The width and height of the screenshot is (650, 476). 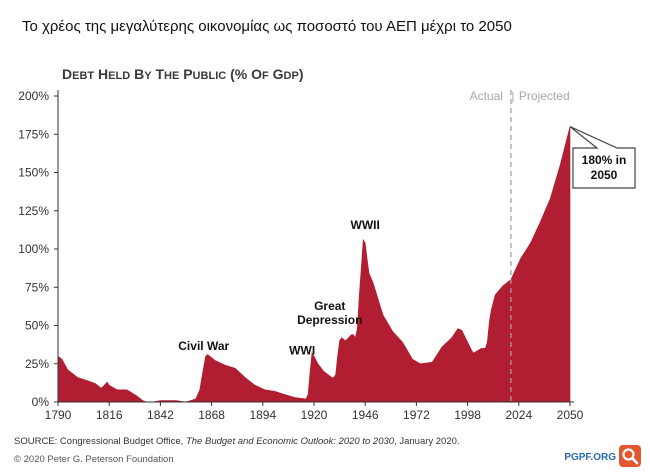 I want to click on x-tick-label: 1998, so click(x=467, y=415).